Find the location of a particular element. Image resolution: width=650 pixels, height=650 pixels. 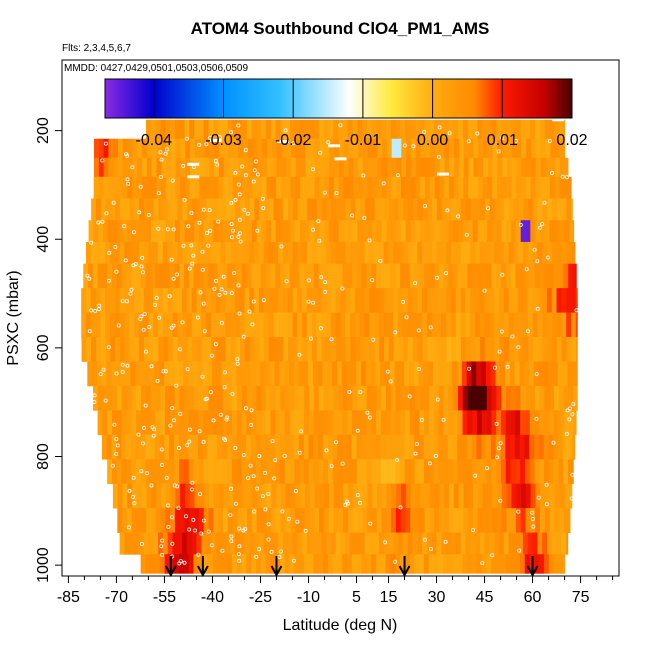

colorbar-tick-label: -0.01 is located at coordinates (363, 140).